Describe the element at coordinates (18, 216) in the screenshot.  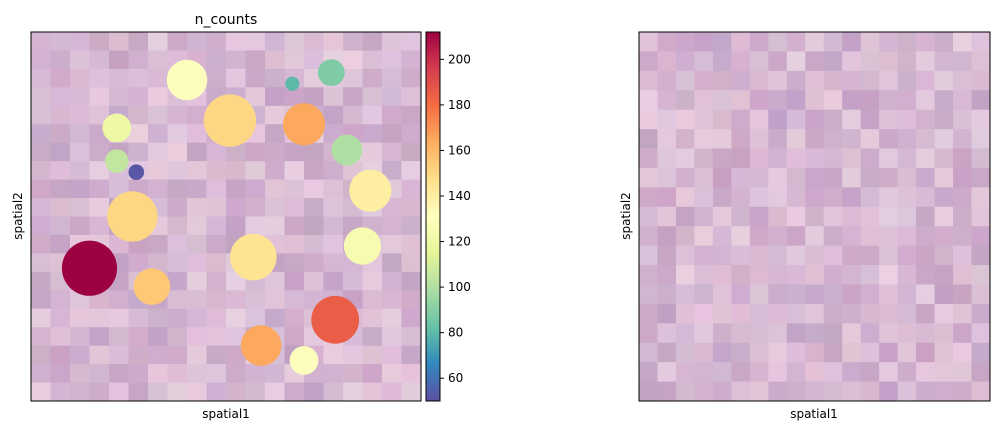
I see `left-y-axis-label: spatial2` at that location.